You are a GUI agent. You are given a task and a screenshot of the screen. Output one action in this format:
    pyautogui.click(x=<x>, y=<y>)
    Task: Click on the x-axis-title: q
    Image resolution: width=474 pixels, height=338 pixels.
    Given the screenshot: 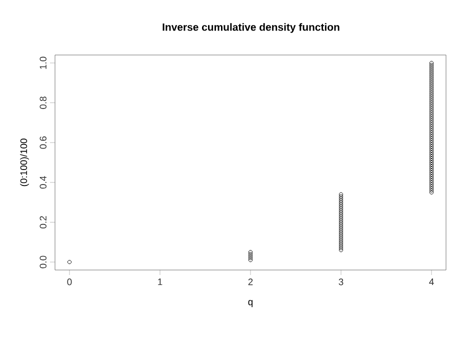 What is the action you would take?
    pyautogui.click(x=250, y=304)
    